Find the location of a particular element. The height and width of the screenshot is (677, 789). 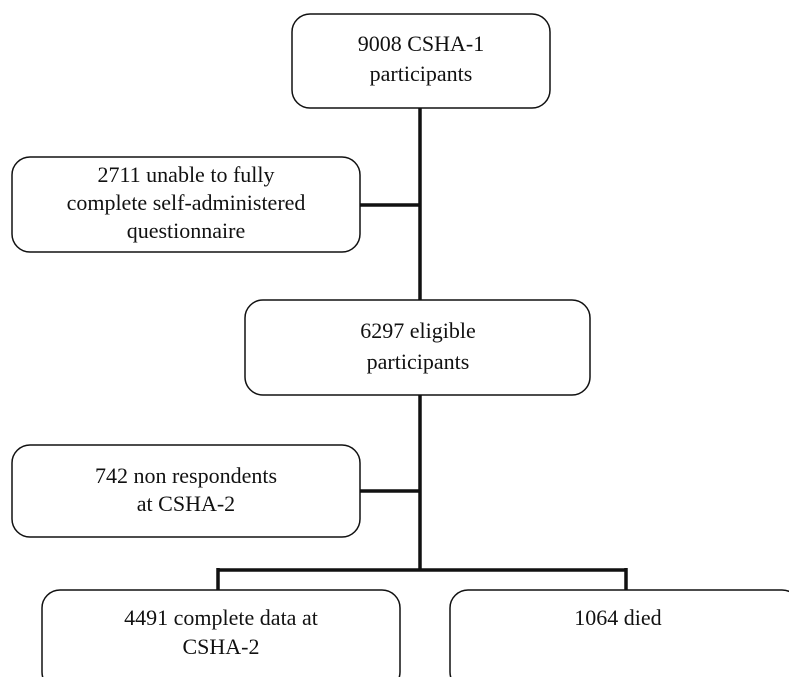

node-text: 742 non respondents is located at coordinates (186, 475).